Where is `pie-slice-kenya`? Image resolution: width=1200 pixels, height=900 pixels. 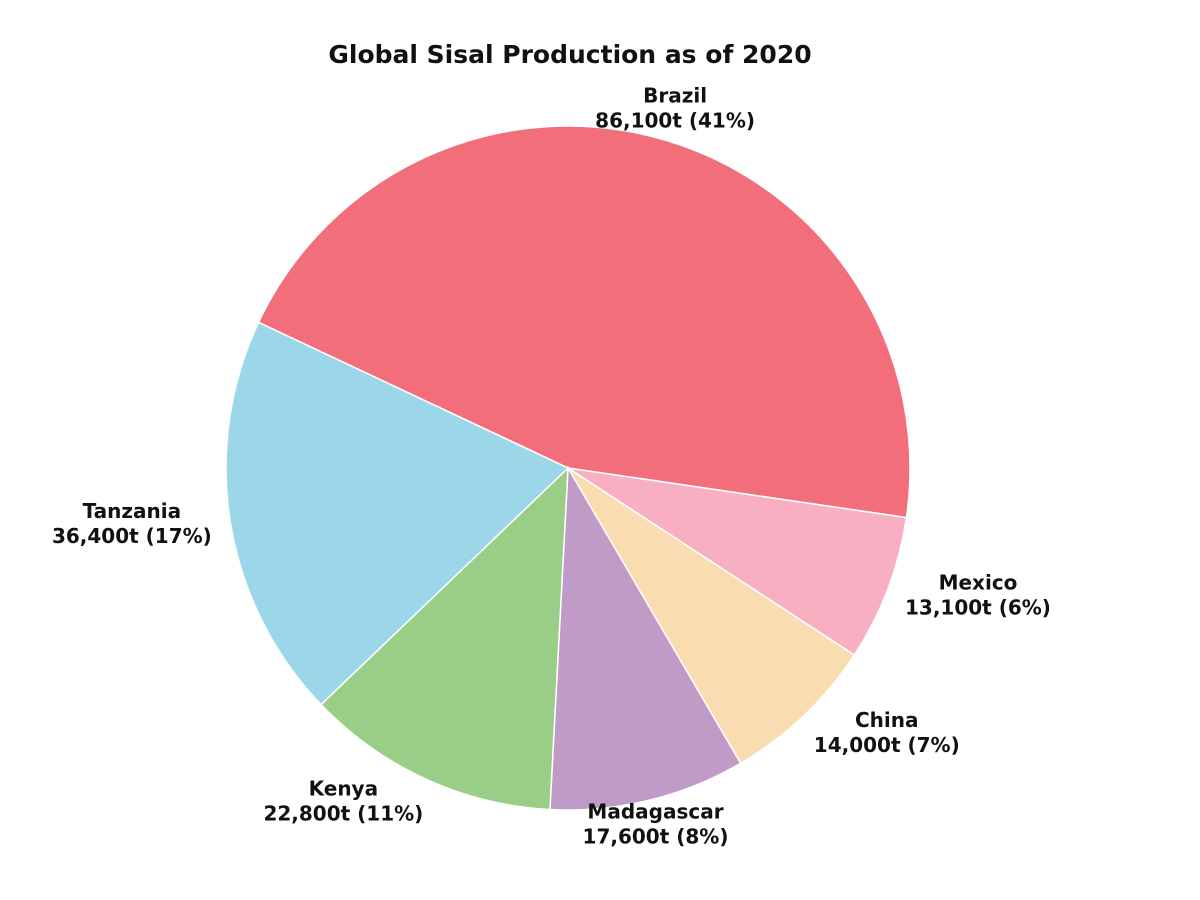
pie-slice-kenya is located at coordinates (444, 638).